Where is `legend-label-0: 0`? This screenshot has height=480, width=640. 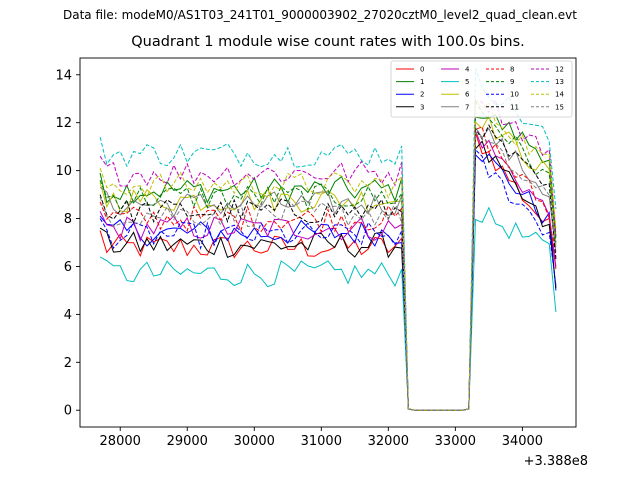 legend-label-0: 0 is located at coordinates (422, 70).